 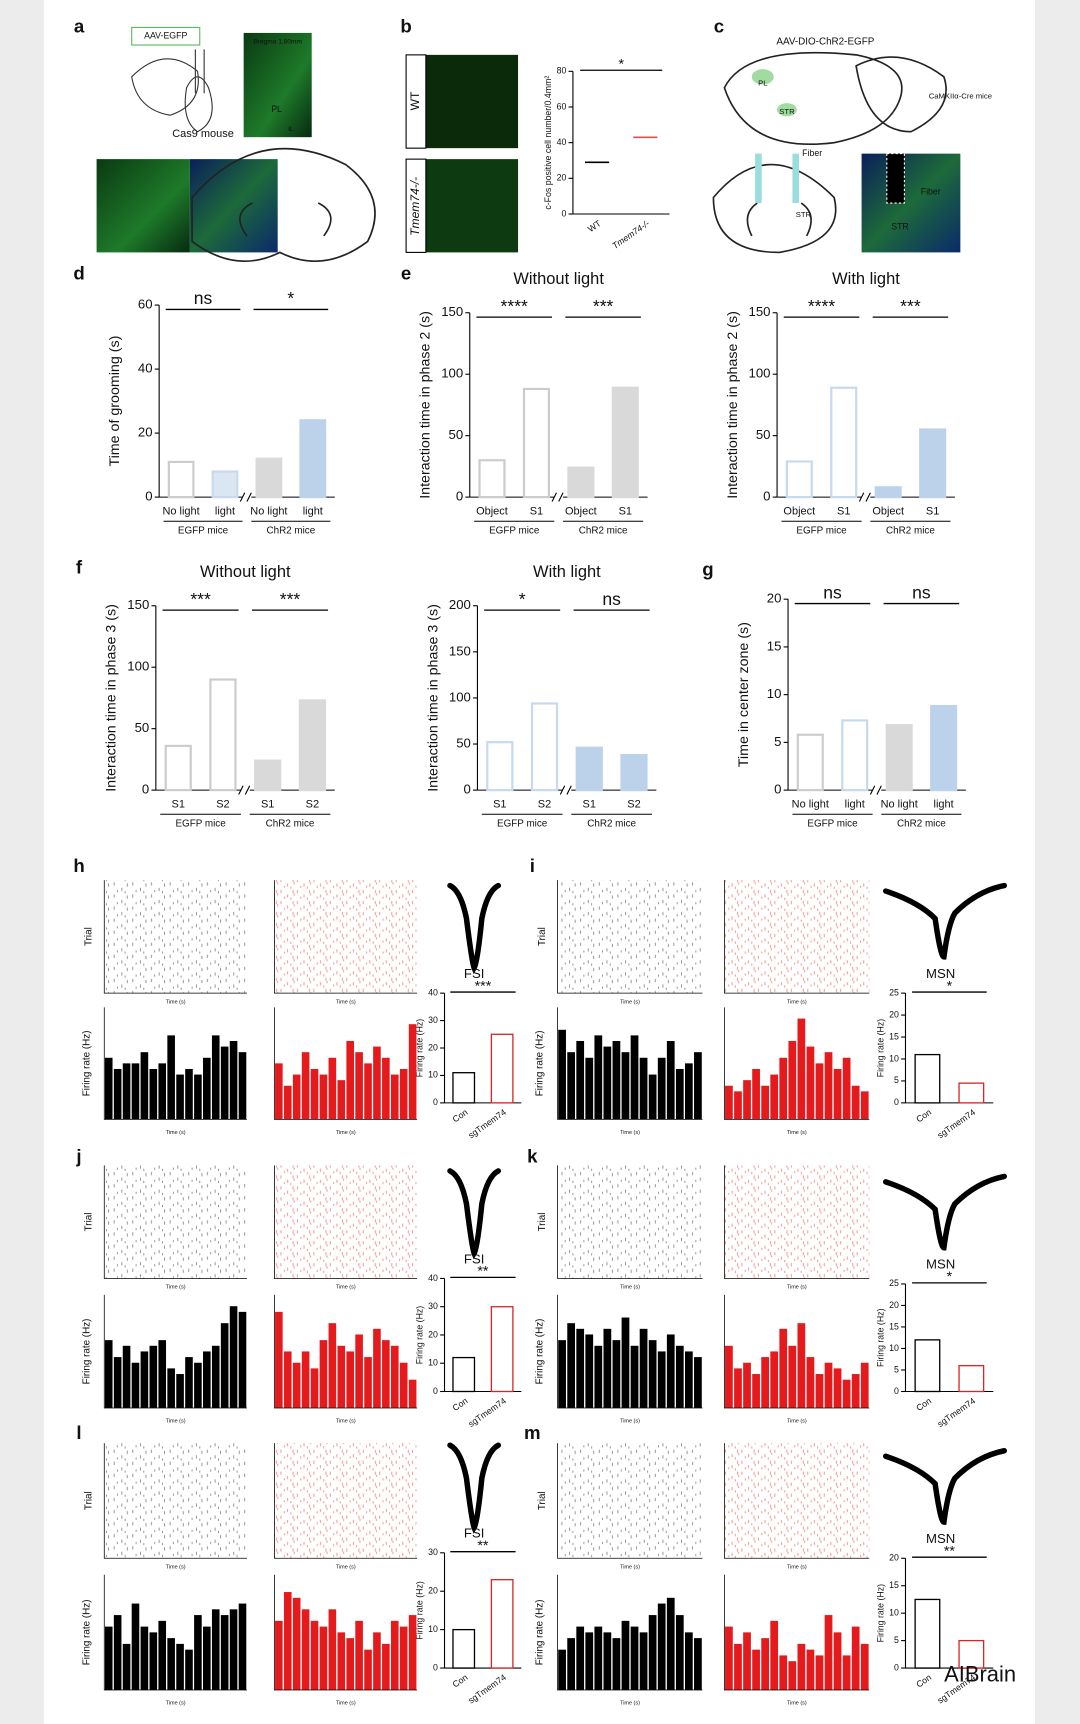 What do you see at coordinates (145, 368) in the screenshot?
I see `y-tick-label: 40` at bounding box center [145, 368].